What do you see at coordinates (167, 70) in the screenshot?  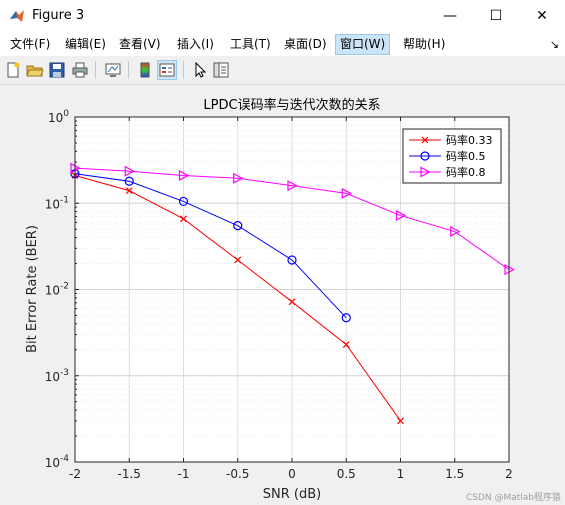 I see `legend-icon` at bounding box center [167, 70].